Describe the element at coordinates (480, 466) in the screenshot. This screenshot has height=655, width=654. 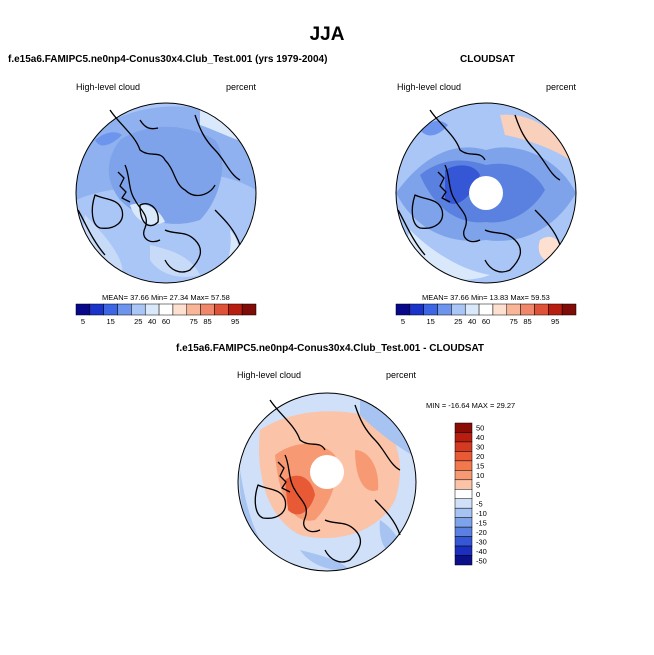
I see `panel3-colorbar-label: 15` at that location.